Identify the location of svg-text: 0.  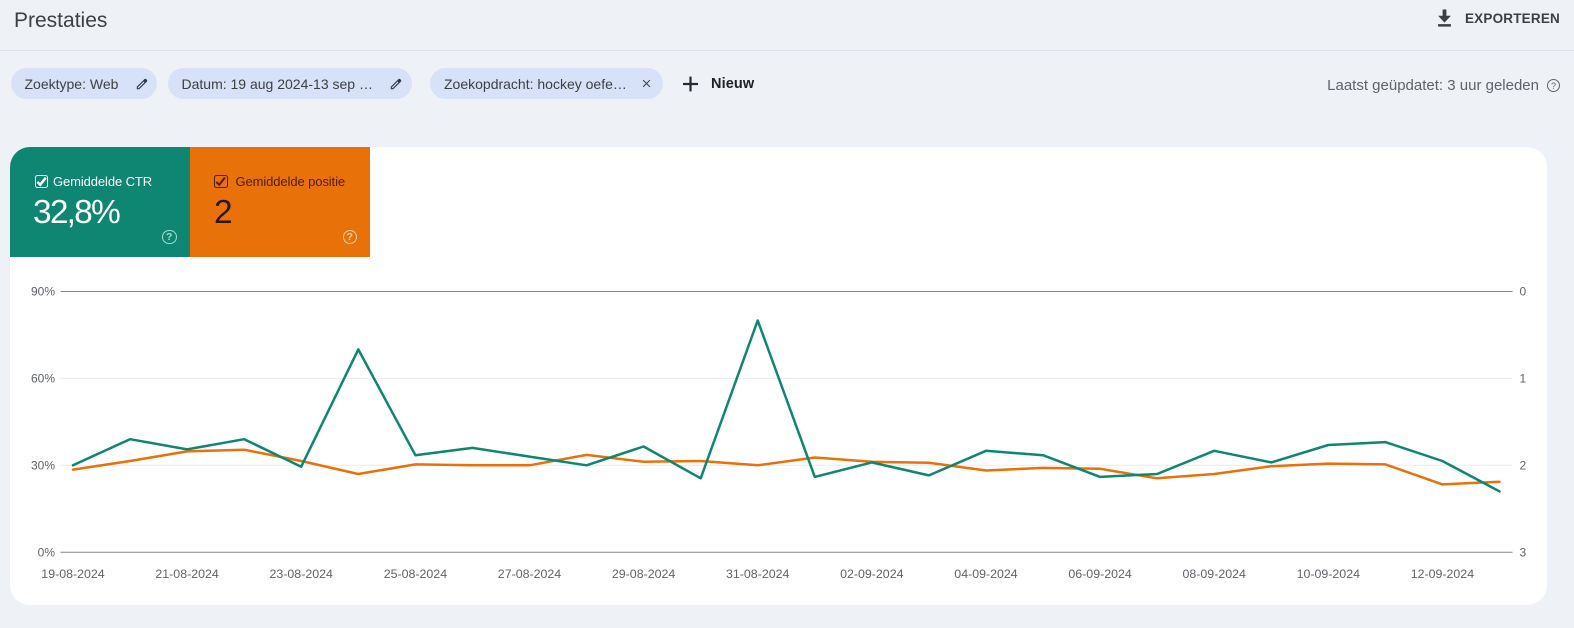
(1523, 292).